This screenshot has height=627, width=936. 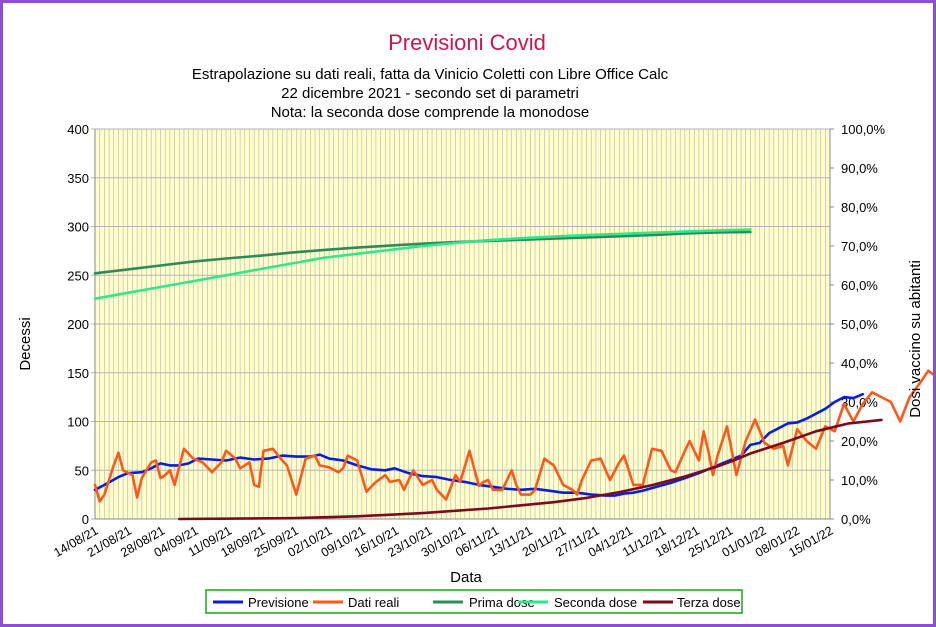 I want to click on x-axis-label: Data, so click(x=466, y=577).